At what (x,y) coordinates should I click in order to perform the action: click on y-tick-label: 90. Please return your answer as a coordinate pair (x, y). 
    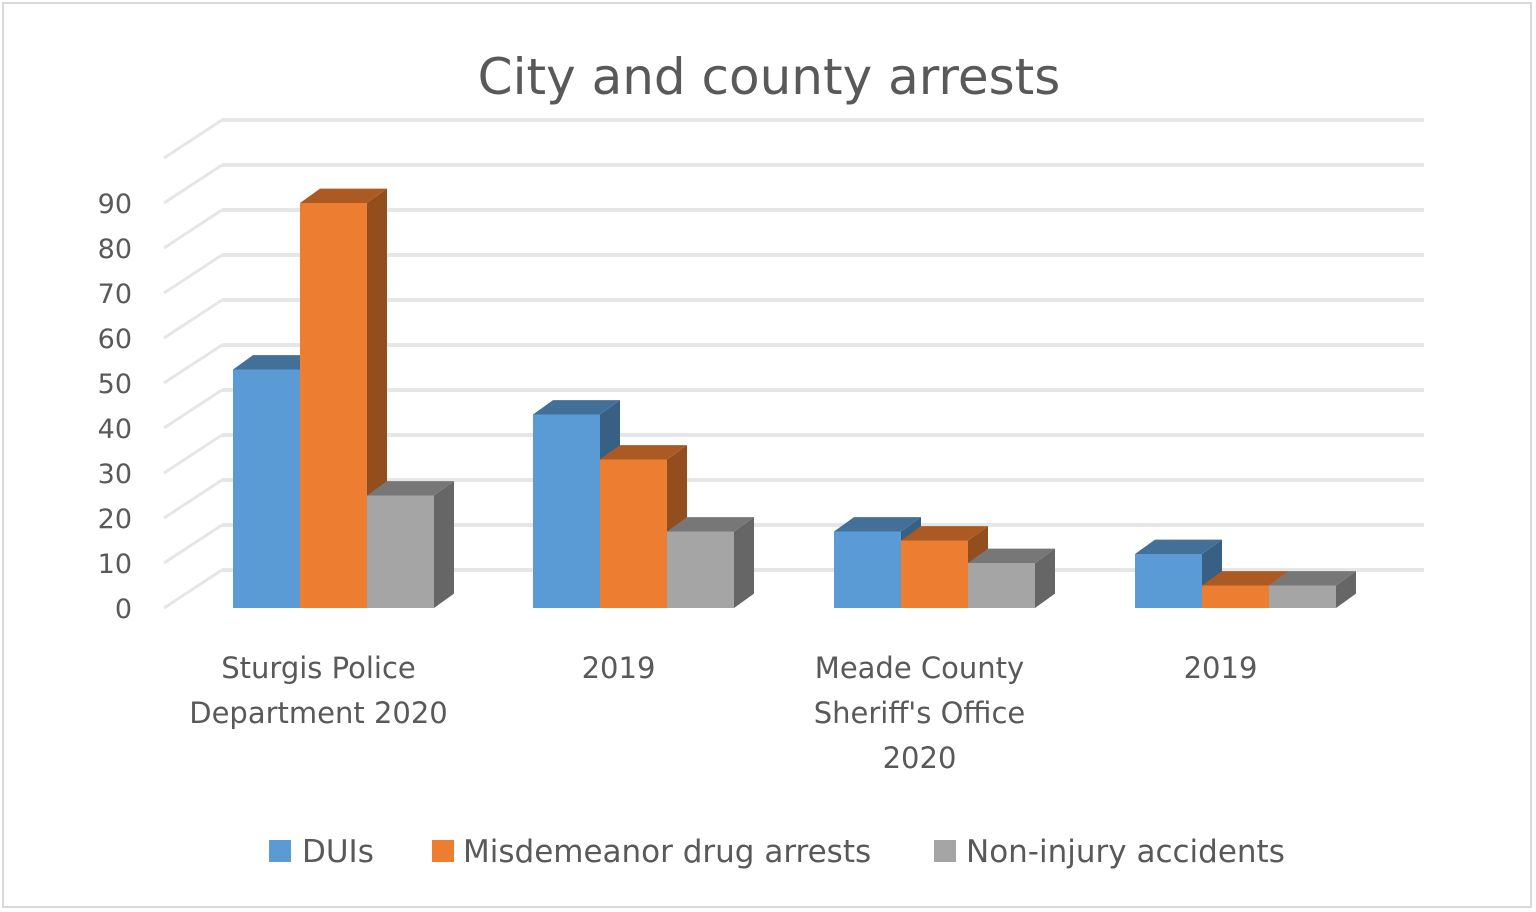
    Looking at the image, I should click on (115, 204).